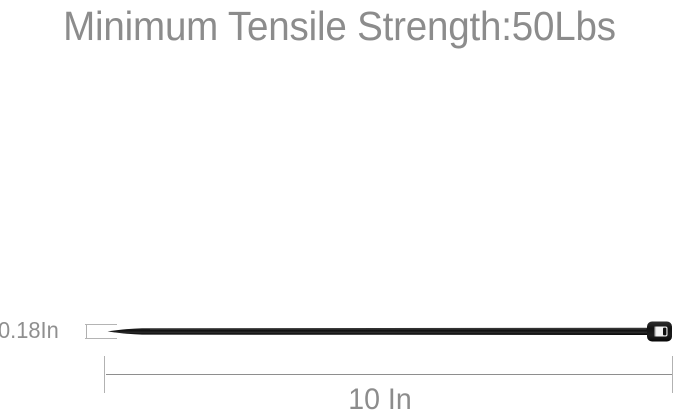  Describe the element at coordinates (659, 331) in the screenshot. I see `cable-tie-head` at that location.